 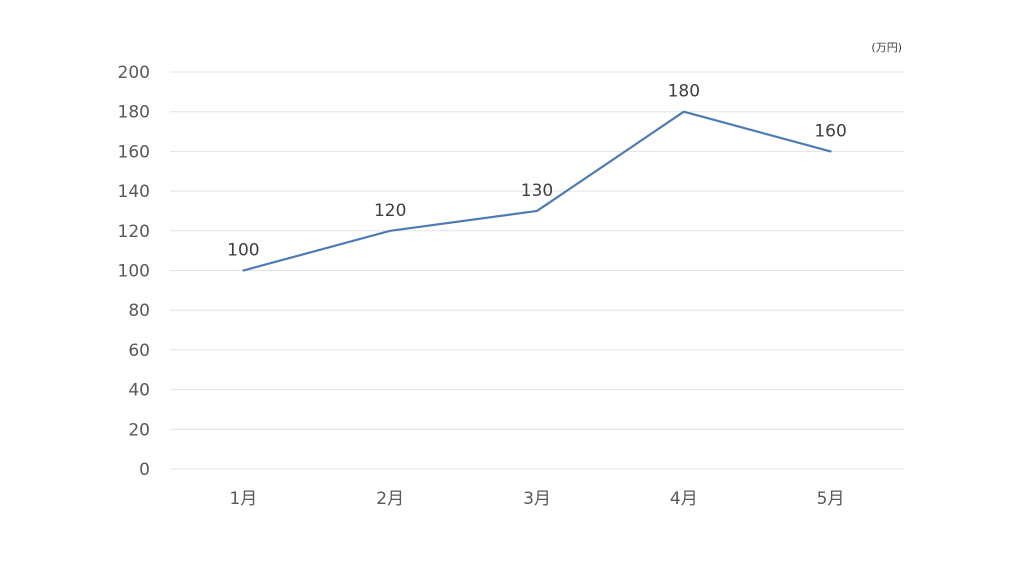 I want to click on x-tick-label: 2月, so click(x=390, y=499).